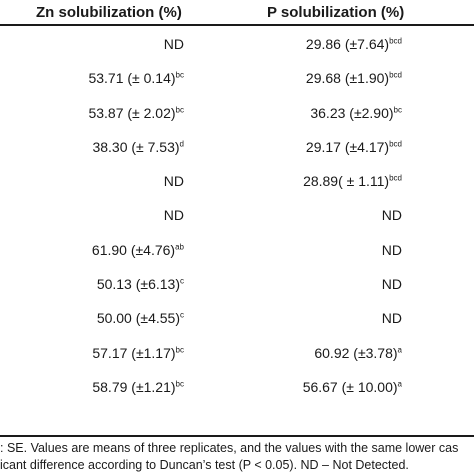 This screenshot has width=474, height=474. What do you see at coordinates (181, 144) in the screenshot?
I see `zn-significance-letters: d` at bounding box center [181, 144].